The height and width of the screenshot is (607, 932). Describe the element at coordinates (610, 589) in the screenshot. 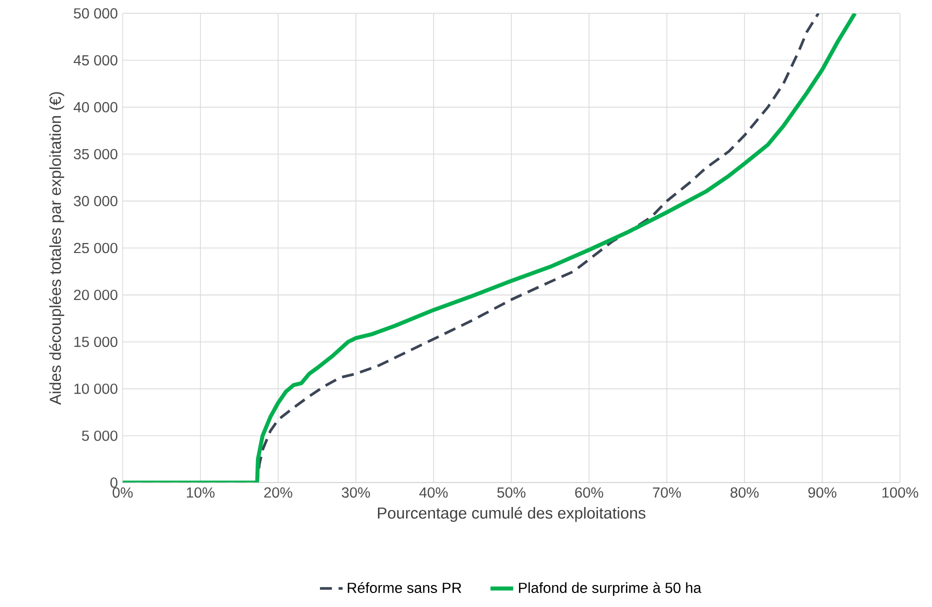

I see `legend-label: Plafond de surprime à 50 ha` at that location.